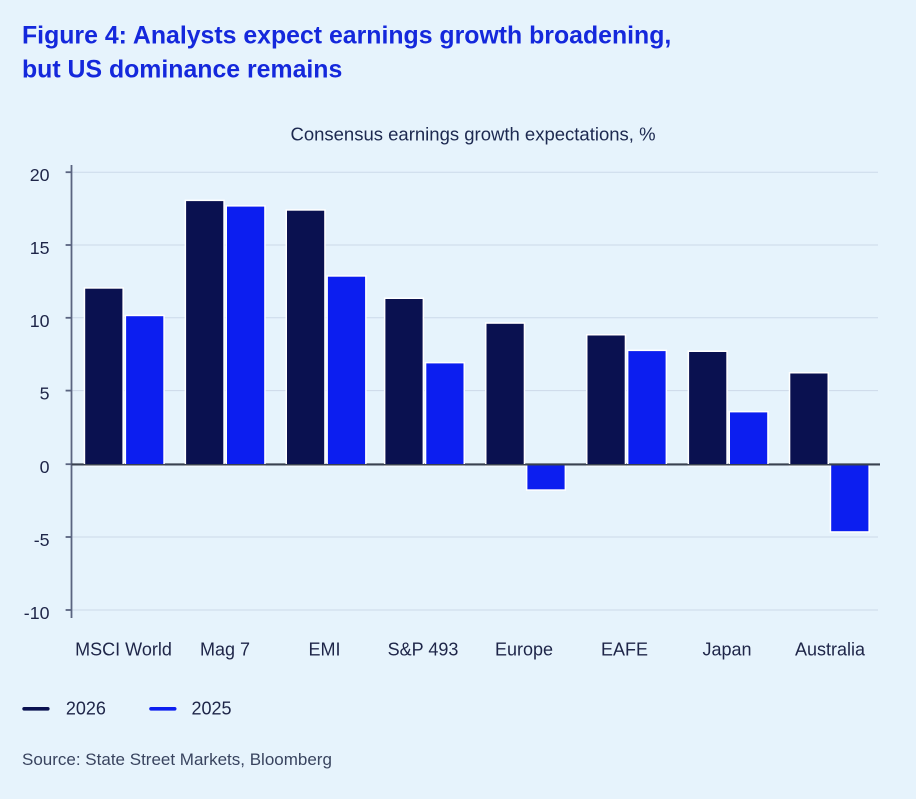 This screenshot has height=799, width=916. Describe the element at coordinates (225, 650) in the screenshot. I see `svg-text: Mag 7` at that location.